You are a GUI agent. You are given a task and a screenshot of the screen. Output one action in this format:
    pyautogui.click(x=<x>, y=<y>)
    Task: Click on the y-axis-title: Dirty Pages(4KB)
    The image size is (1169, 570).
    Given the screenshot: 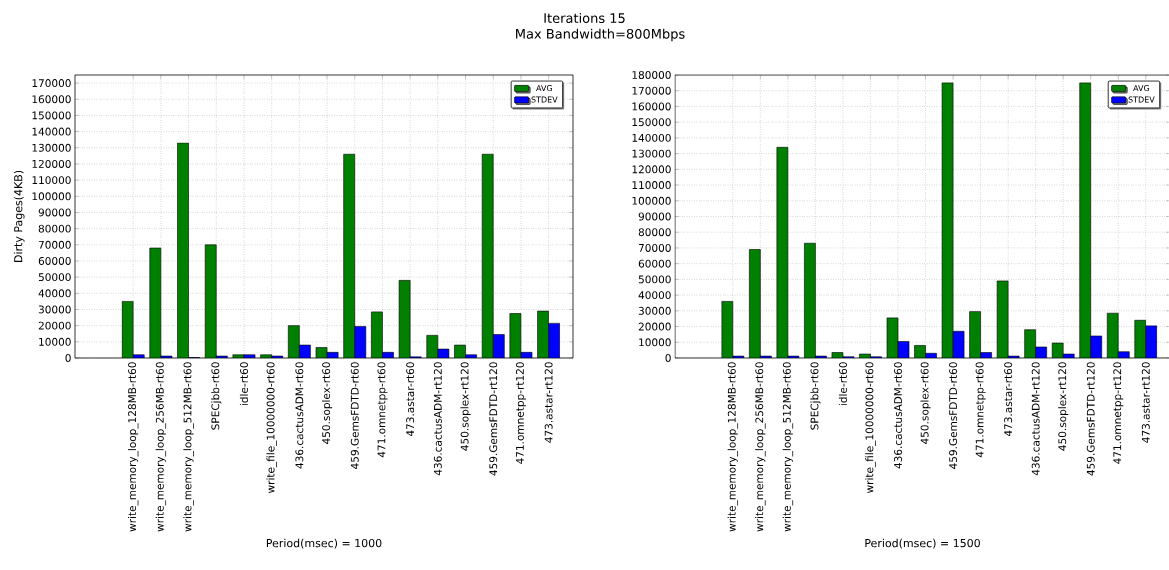 What is the action you would take?
    pyautogui.click(x=19, y=216)
    